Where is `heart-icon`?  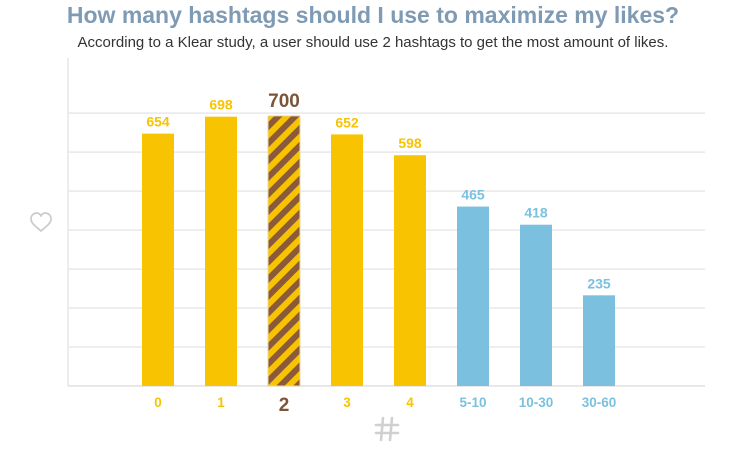
heart-icon is located at coordinates (41, 222).